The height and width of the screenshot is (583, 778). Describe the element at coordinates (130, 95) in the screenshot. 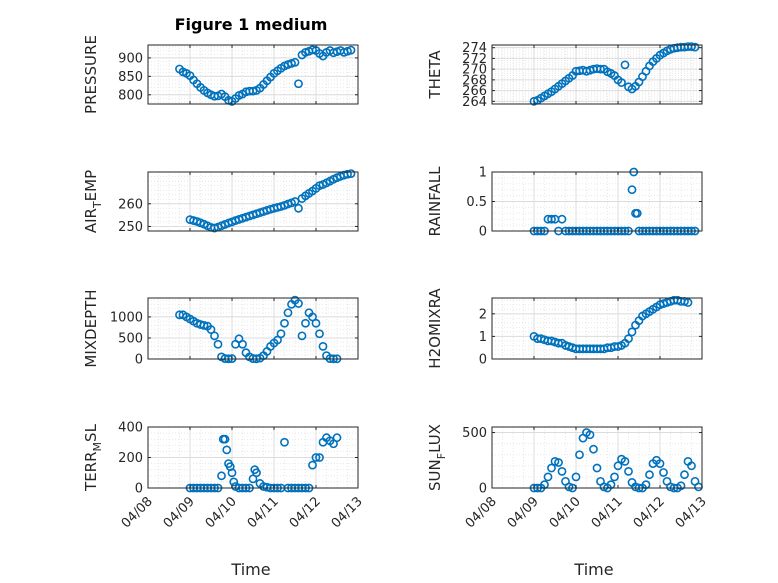

I see `y-tick-label: 800` at that location.